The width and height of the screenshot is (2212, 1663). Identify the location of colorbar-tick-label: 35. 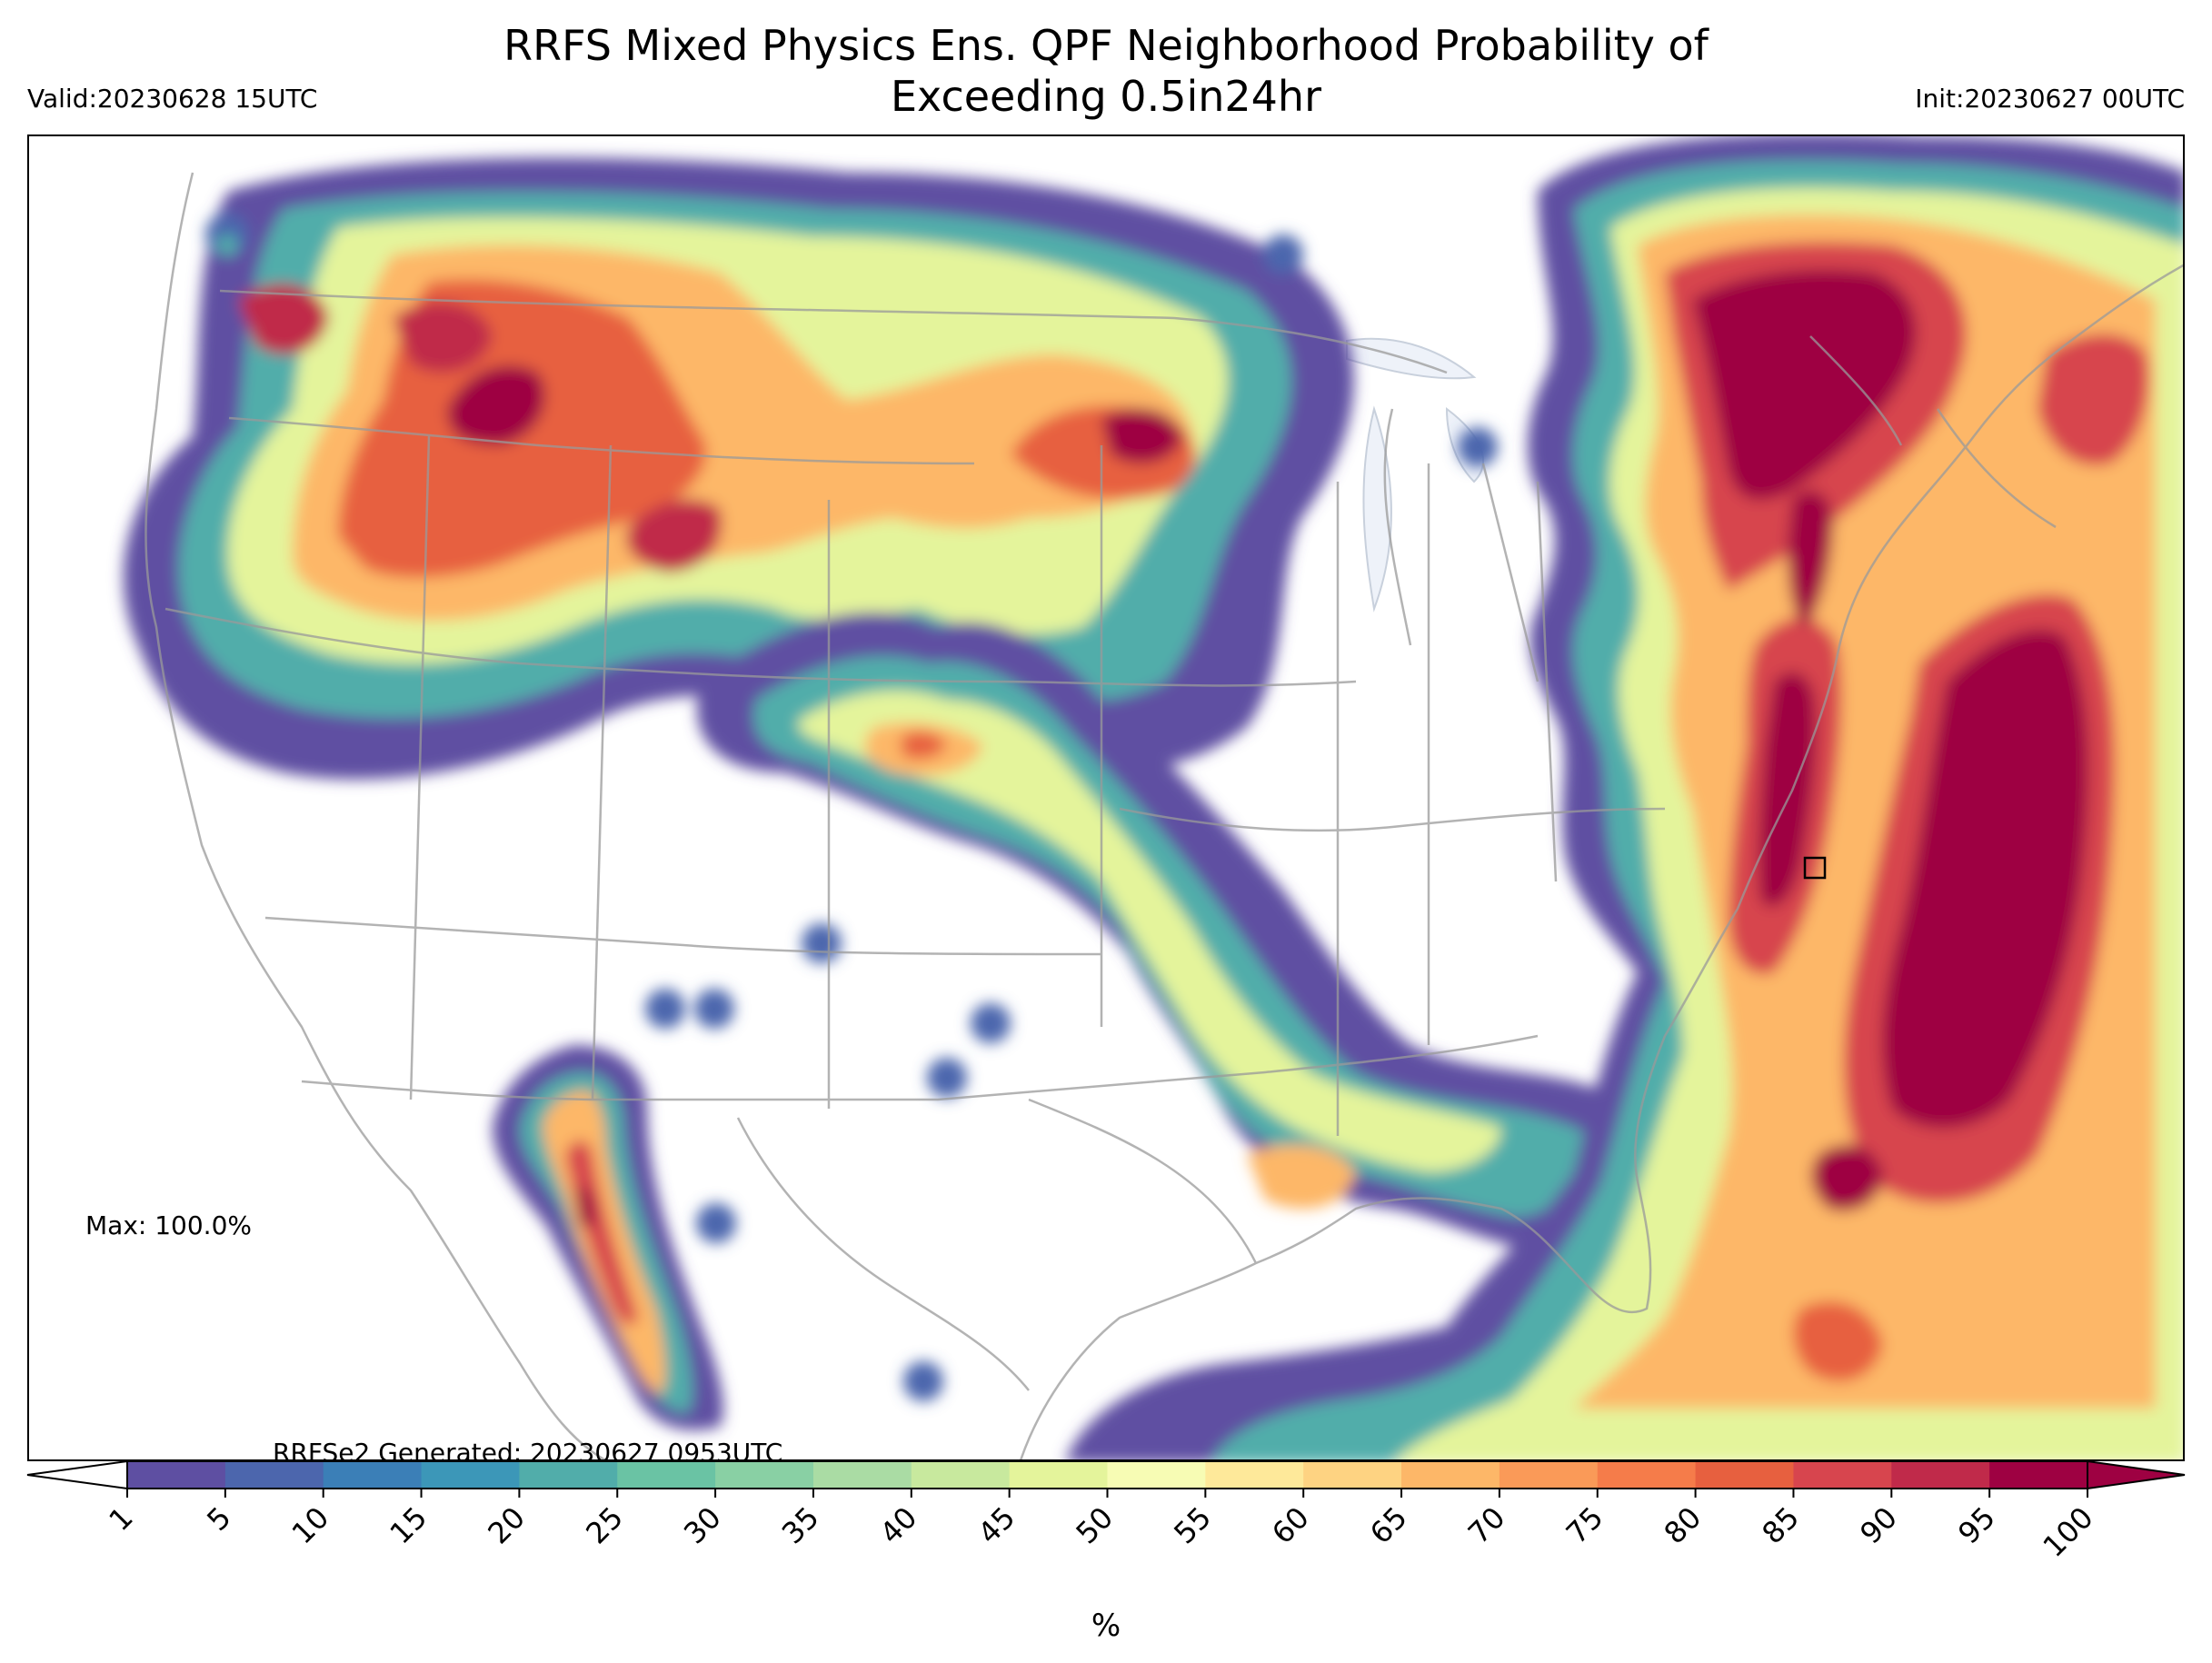
(800, 1525).